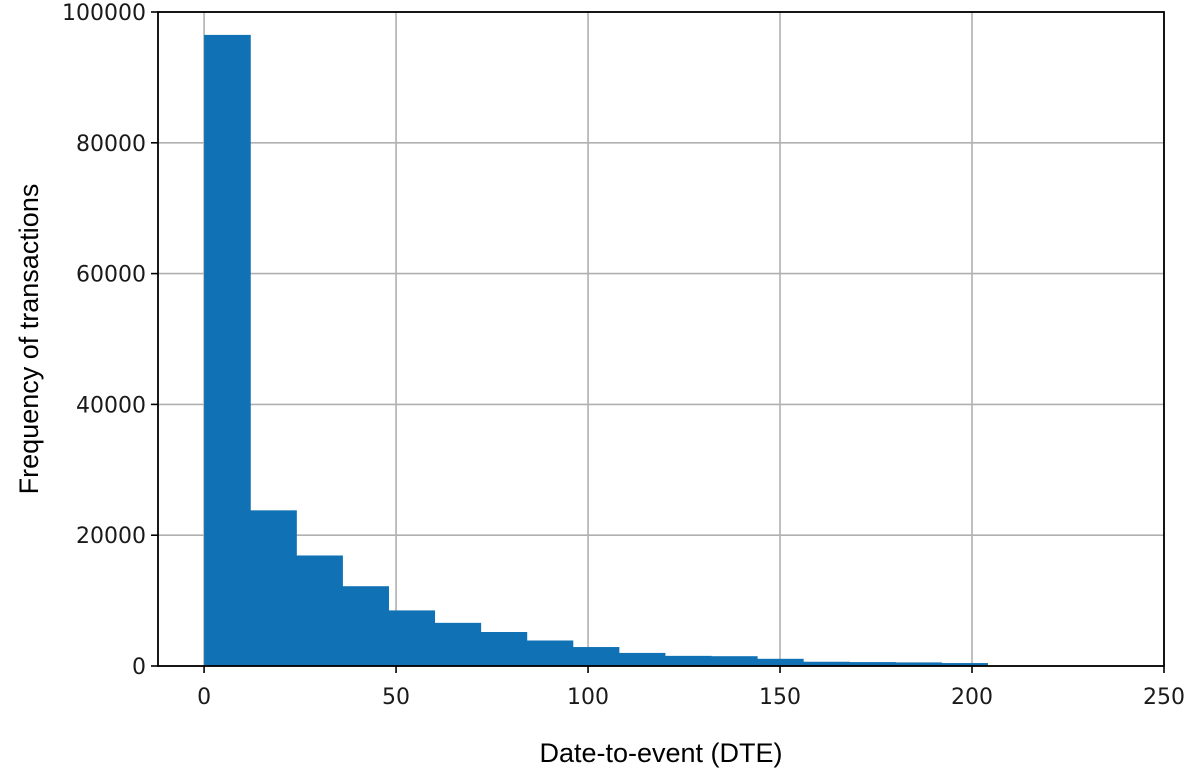 The width and height of the screenshot is (1191, 775). I want to click on x-tick-label: 0, so click(204, 697).